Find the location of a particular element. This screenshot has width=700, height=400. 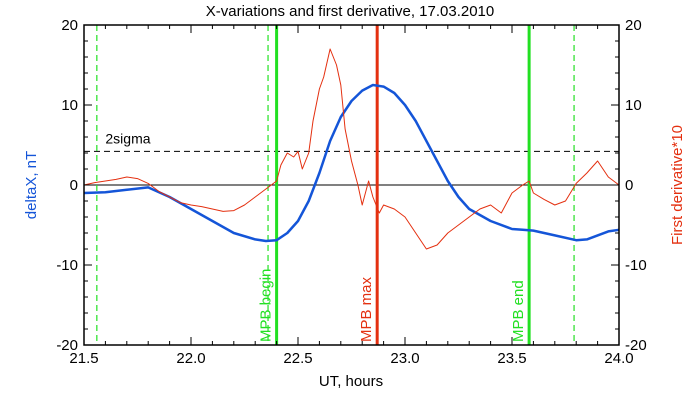

right-y-tick-label: 20 is located at coordinates (633, 25).